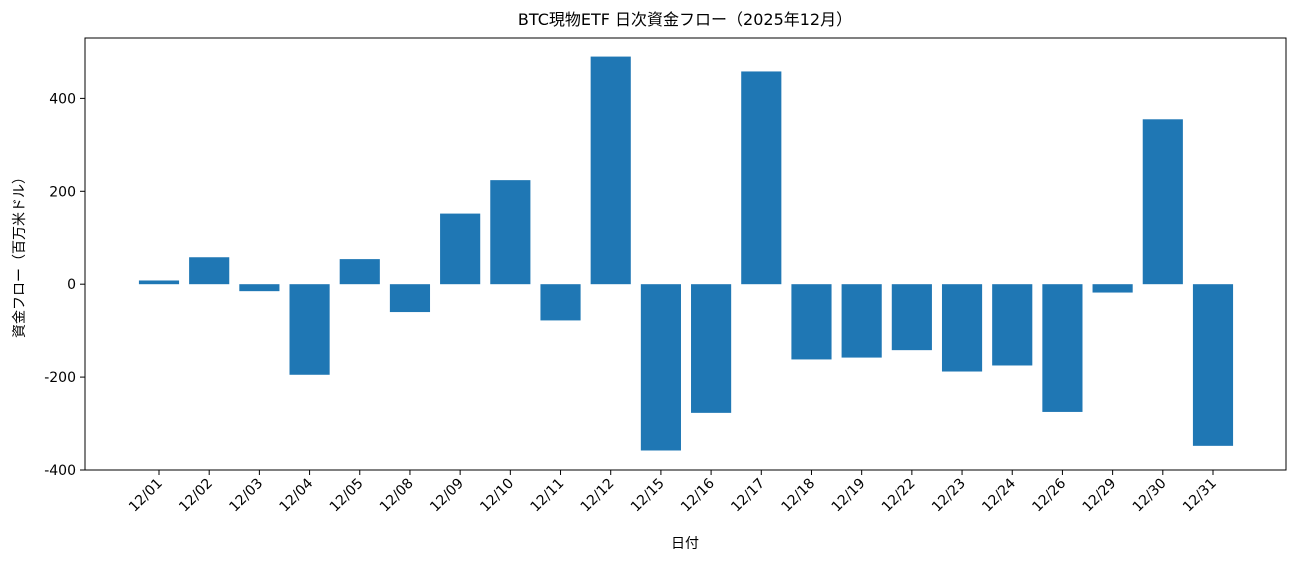  I want to click on x-tick-label: 12/02, so click(196, 496).